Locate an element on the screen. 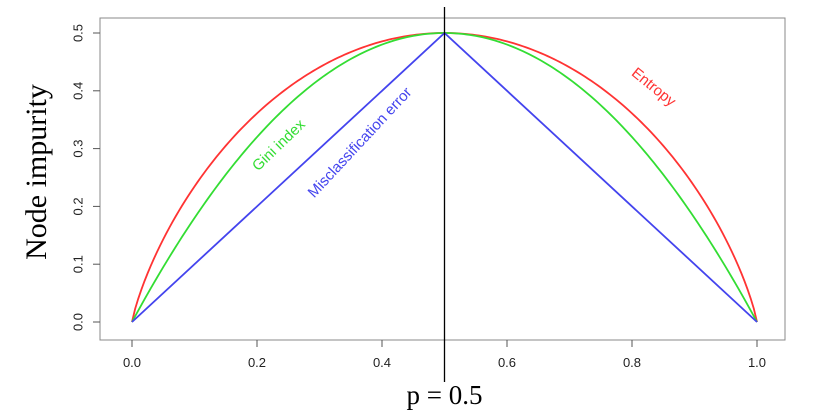 The image size is (820, 411). x-tick-label: 0.6 is located at coordinates (507, 362).